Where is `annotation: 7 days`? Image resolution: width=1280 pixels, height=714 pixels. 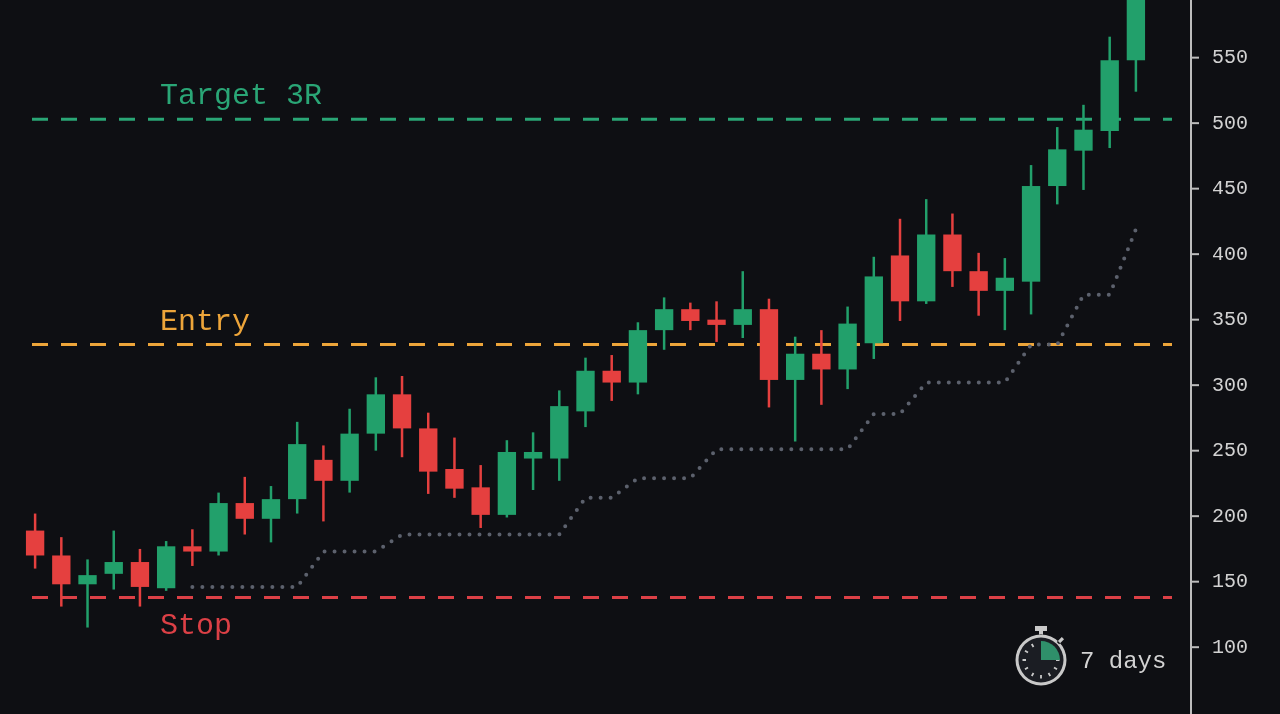 annotation: 7 days is located at coordinates (1123, 661).